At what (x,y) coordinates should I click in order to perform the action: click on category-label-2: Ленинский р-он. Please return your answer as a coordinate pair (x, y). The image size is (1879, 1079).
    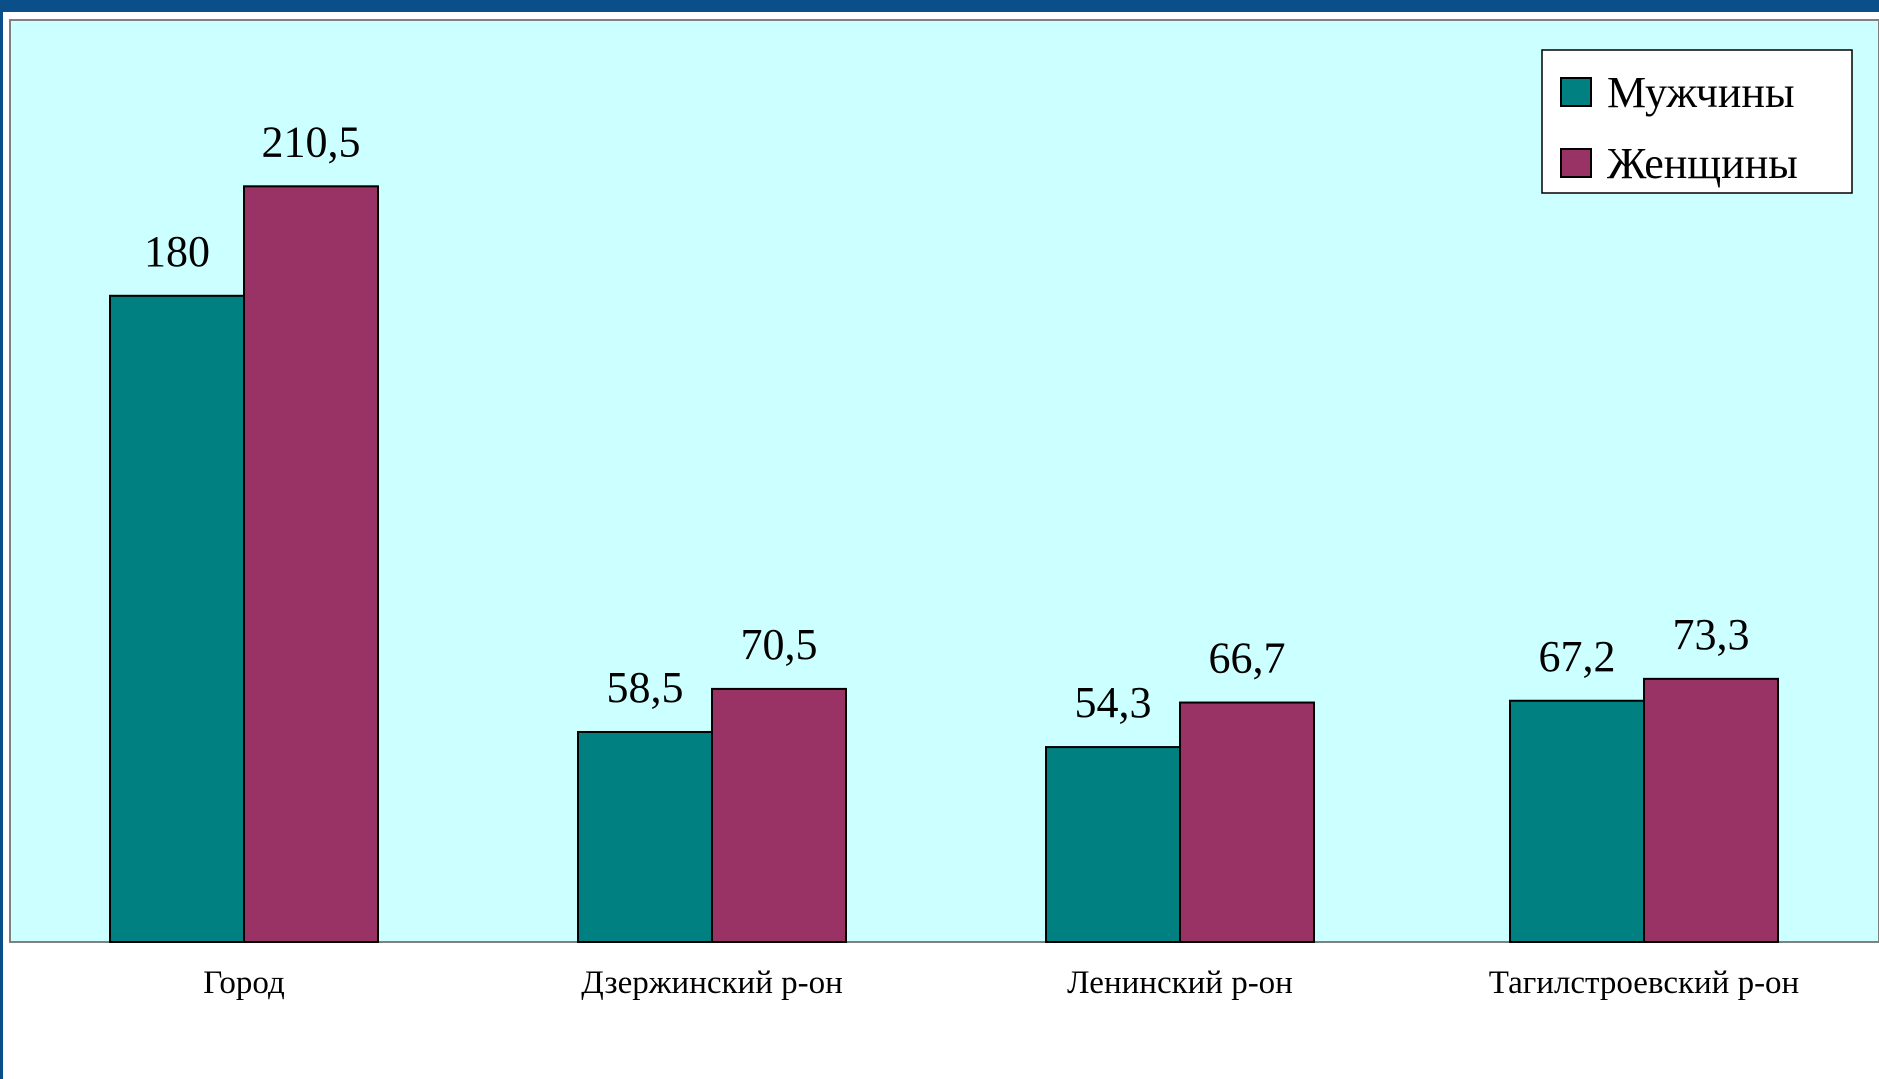
    Looking at the image, I should click on (1180, 983).